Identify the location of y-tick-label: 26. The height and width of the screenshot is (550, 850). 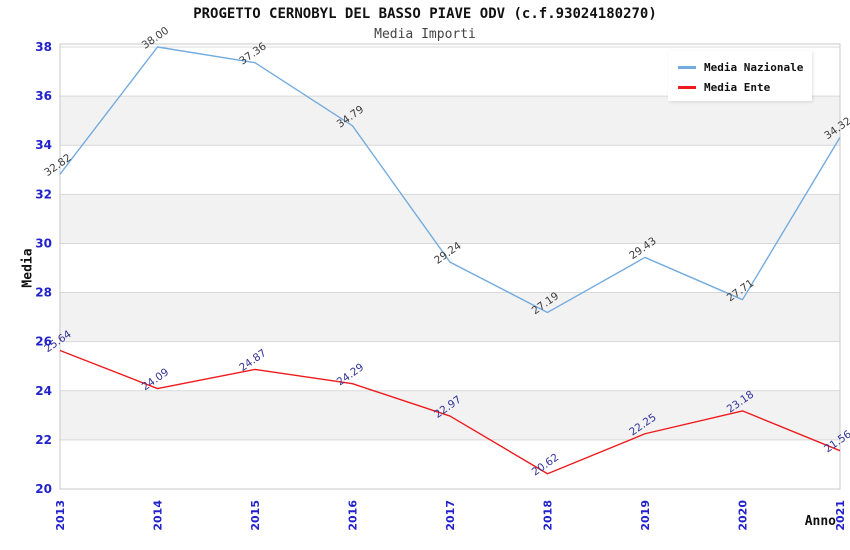
(43, 342).